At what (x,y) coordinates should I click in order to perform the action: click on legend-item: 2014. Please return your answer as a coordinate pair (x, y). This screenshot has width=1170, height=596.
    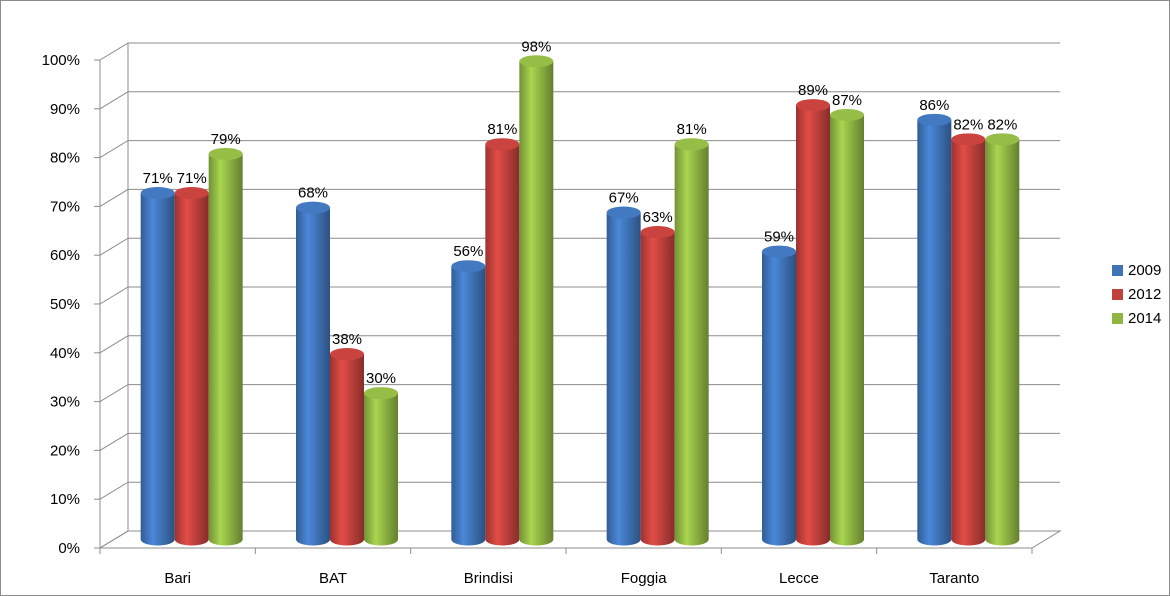
    Looking at the image, I should click on (1136, 318).